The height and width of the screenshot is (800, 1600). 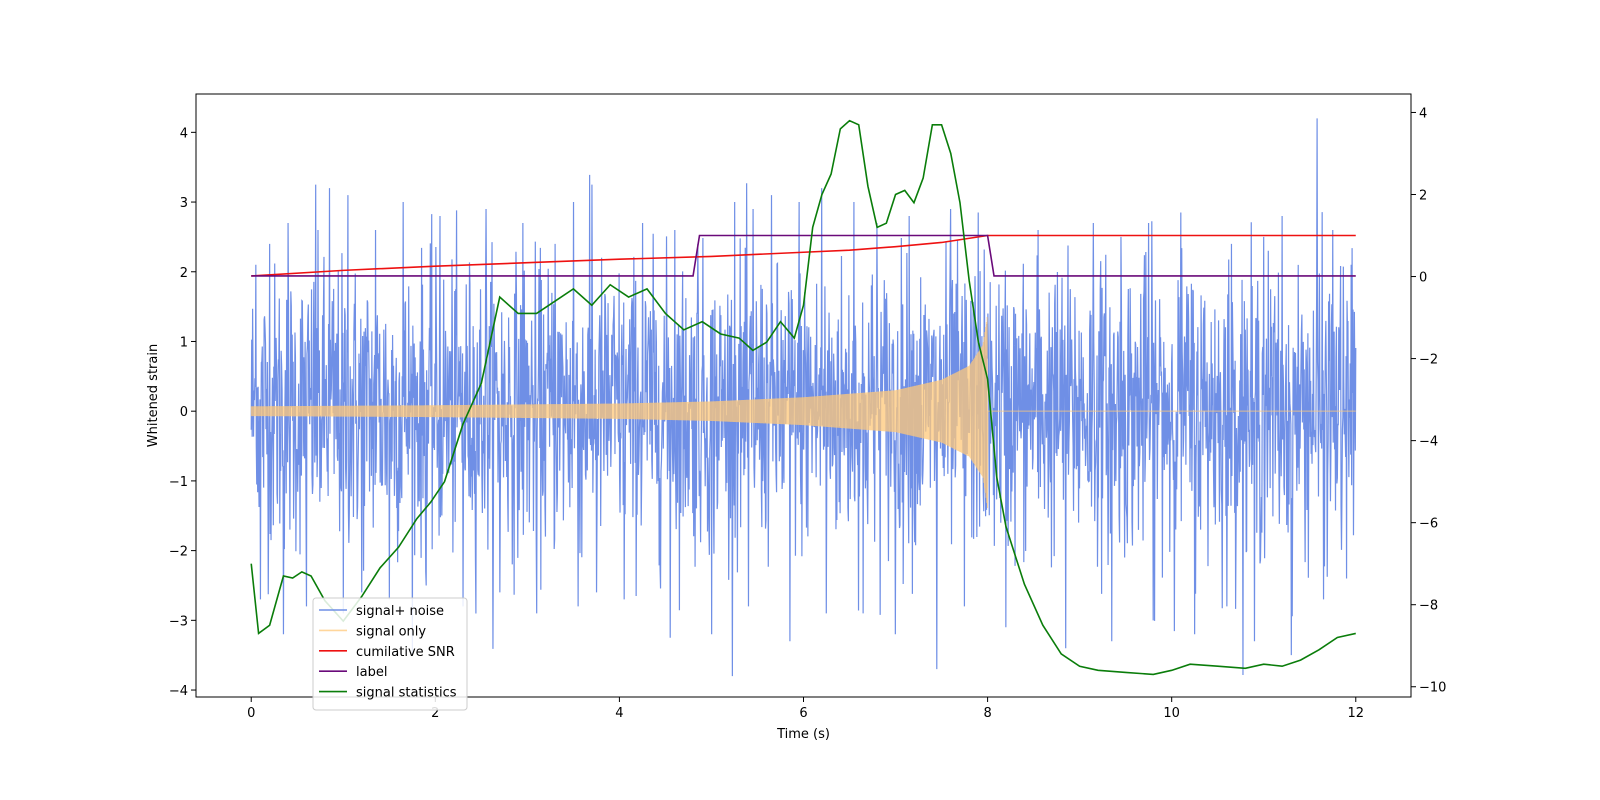 I want to click on x-tick-label: 2, so click(x=435, y=713).